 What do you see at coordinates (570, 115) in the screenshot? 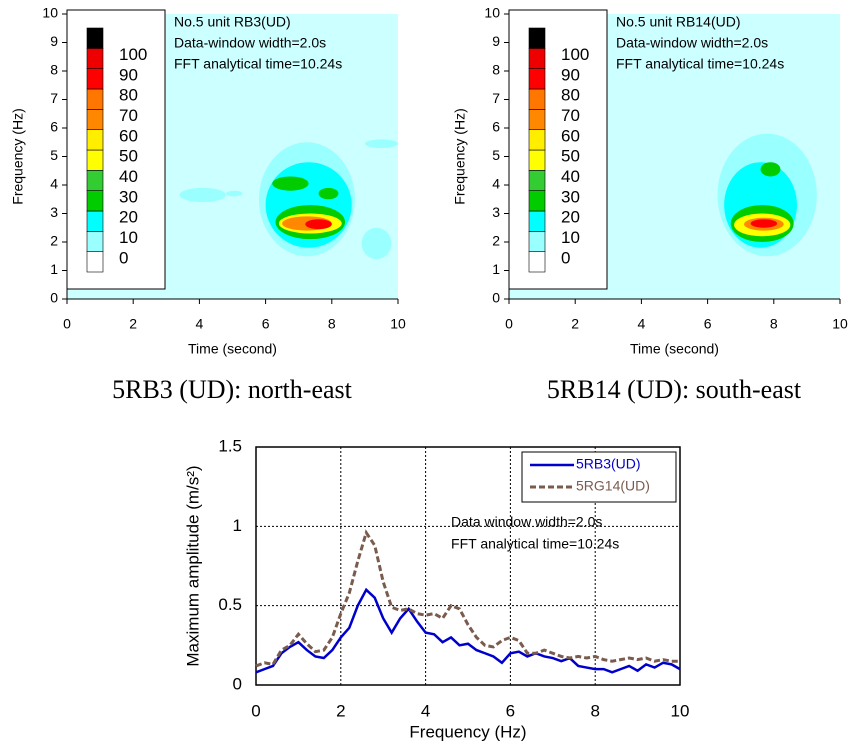
I see `colorbar-label: 70` at bounding box center [570, 115].